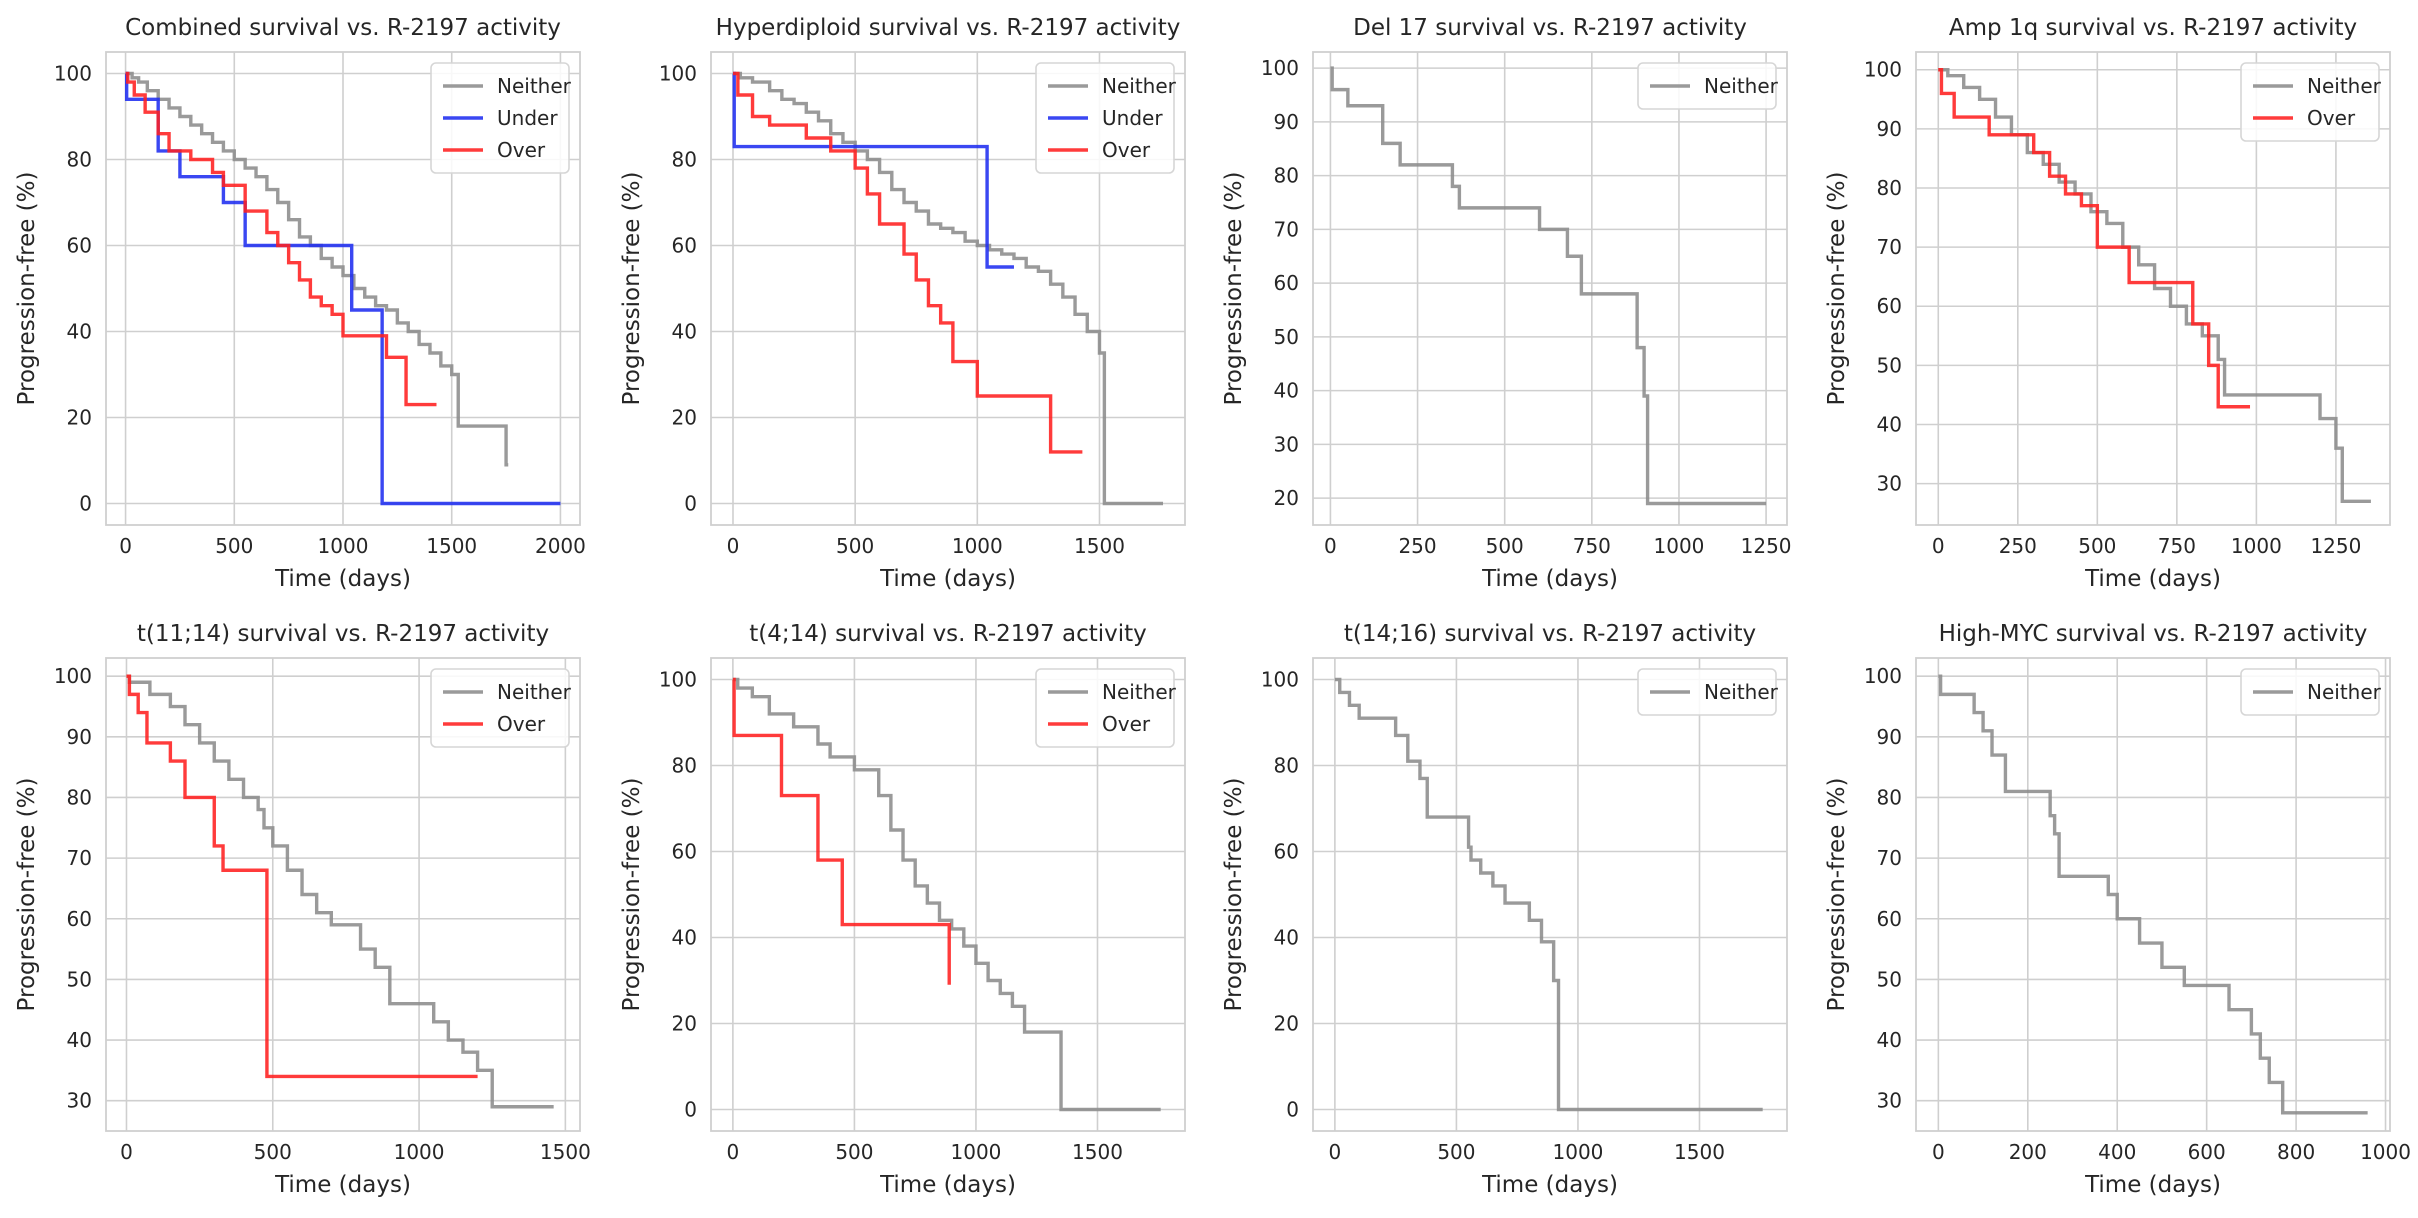  I want to click on y-tick-label: 50, so click(79, 979).